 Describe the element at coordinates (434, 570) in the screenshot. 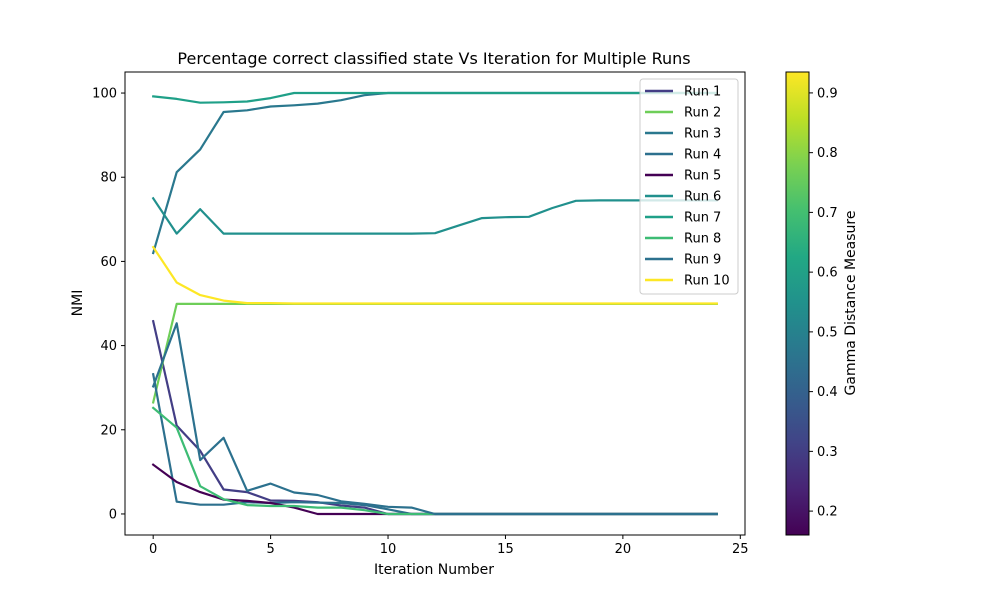

I see `x-axis-label: Iteration Number` at that location.